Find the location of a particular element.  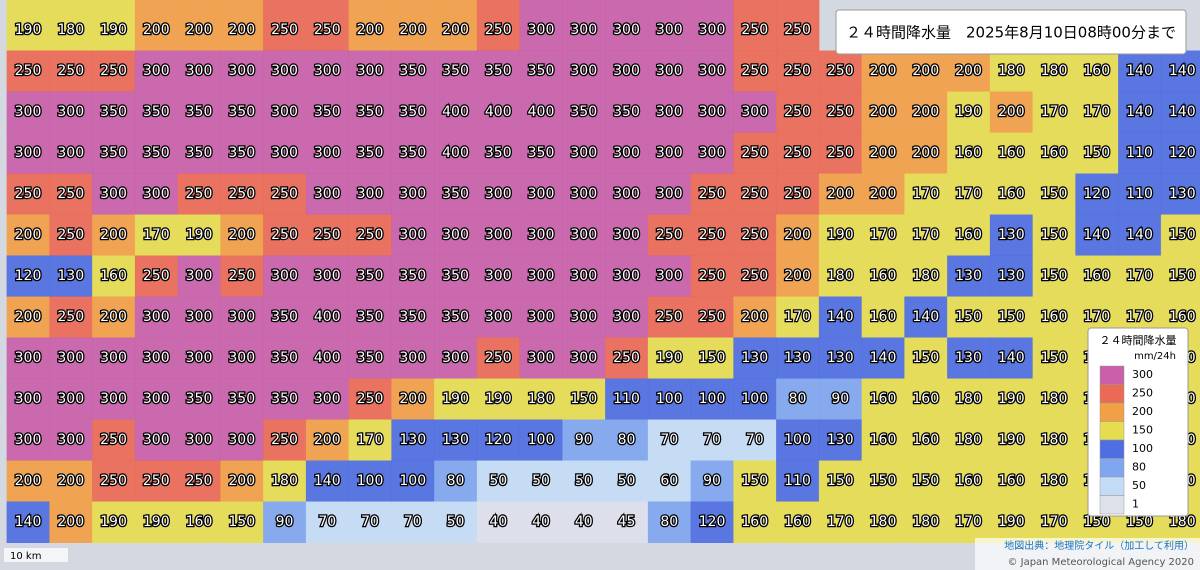

rain-value: 100 is located at coordinates (712, 399).